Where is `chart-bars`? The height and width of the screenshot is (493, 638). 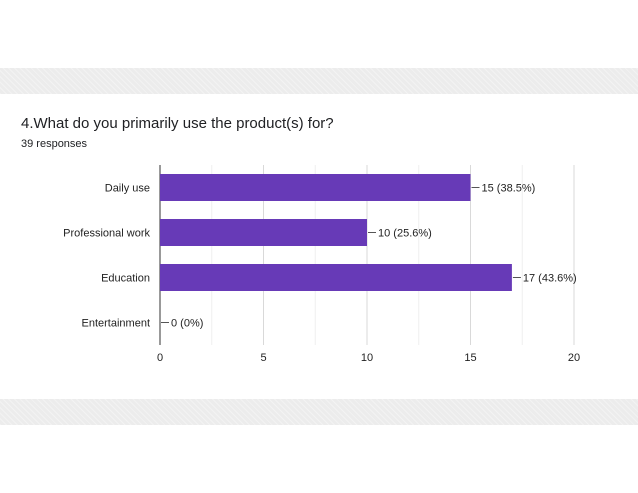
chart-bars is located at coordinates (336, 232).